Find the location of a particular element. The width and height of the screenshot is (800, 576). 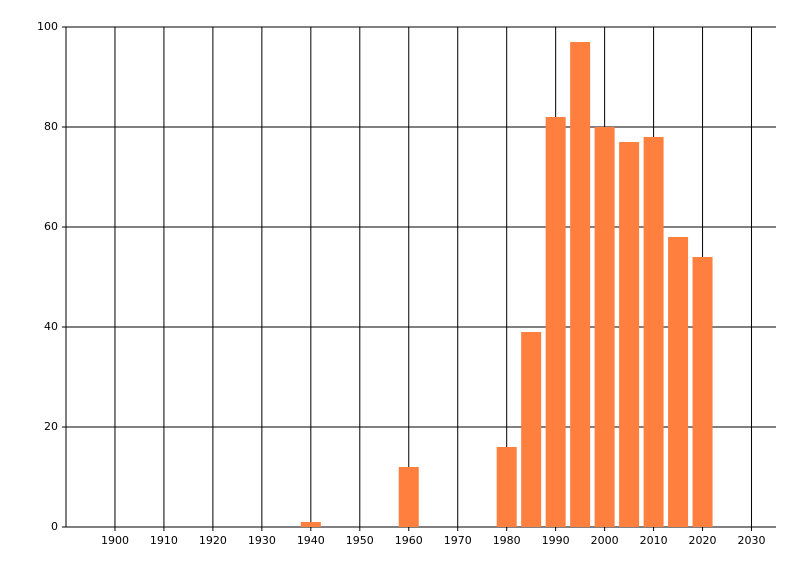

y-tick-label: 100 is located at coordinates (47, 26).